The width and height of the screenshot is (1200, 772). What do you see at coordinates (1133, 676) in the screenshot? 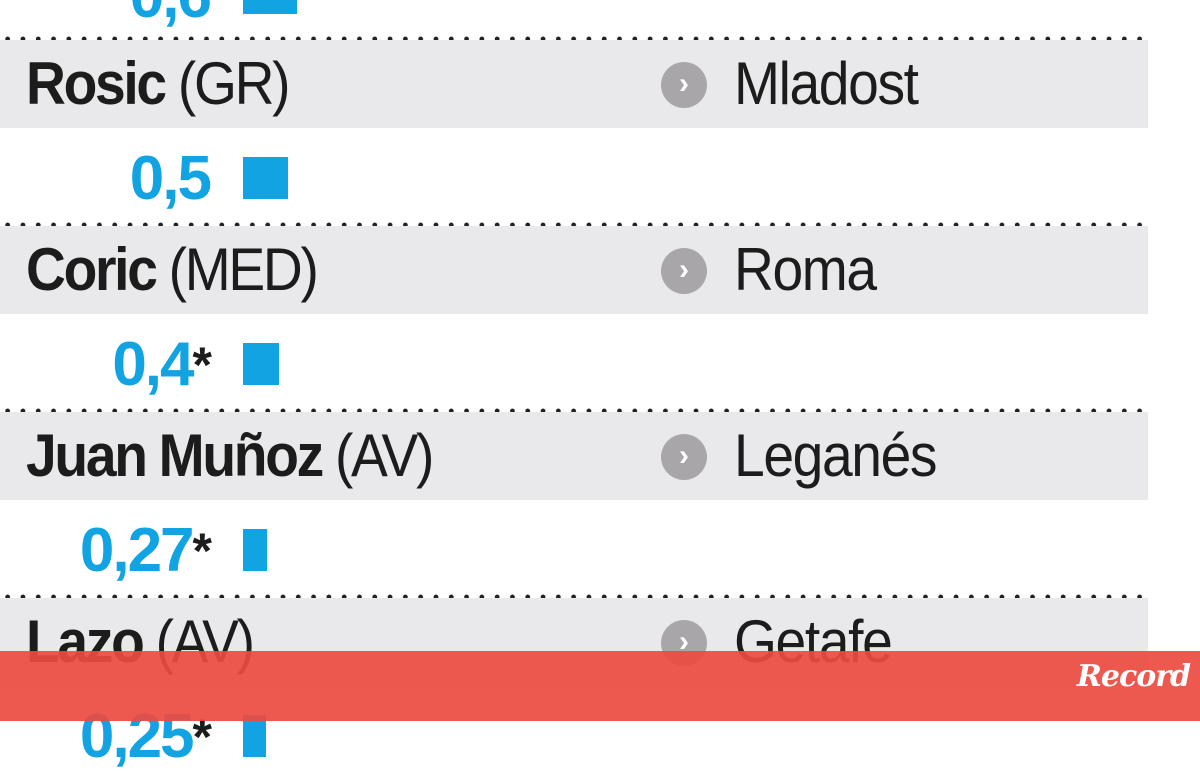
I see `record-logo: Record` at bounding box center [1133, 676].